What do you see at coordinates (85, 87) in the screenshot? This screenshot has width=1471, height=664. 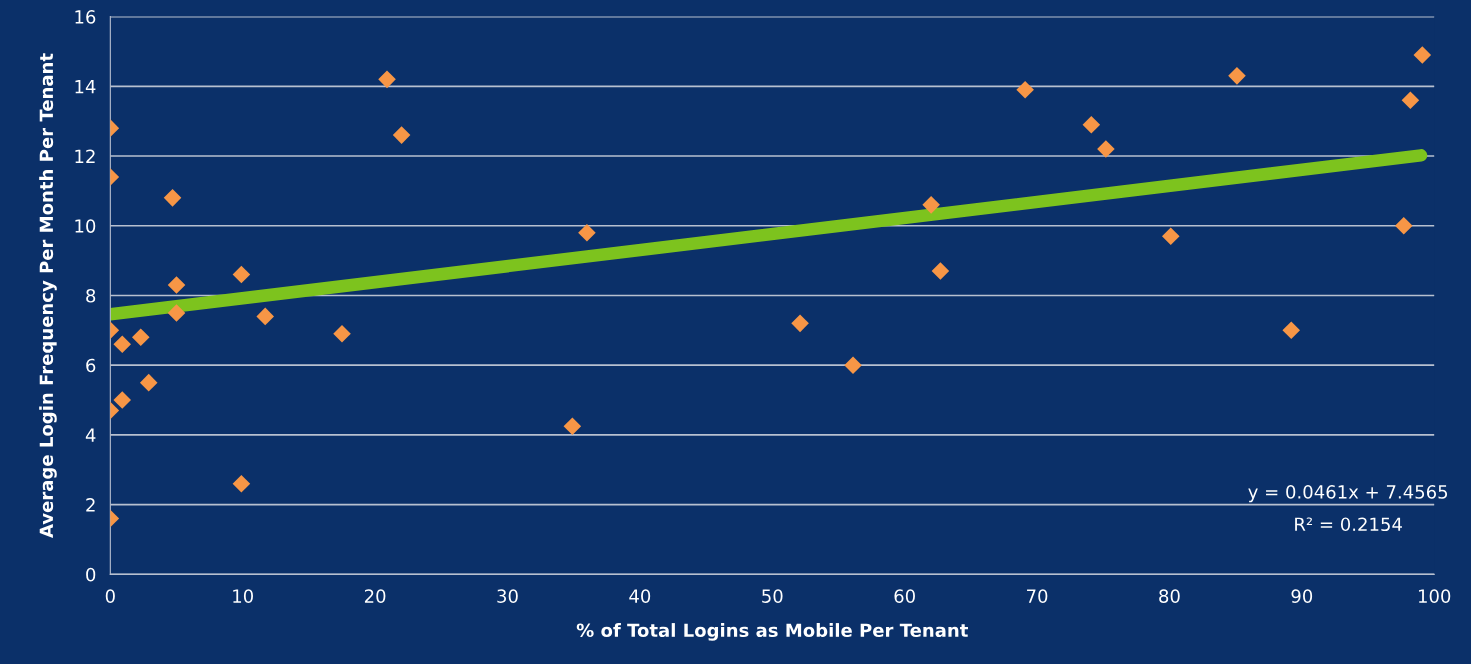 I see `y-tick-label: 14` at bounding box center [85, 87].